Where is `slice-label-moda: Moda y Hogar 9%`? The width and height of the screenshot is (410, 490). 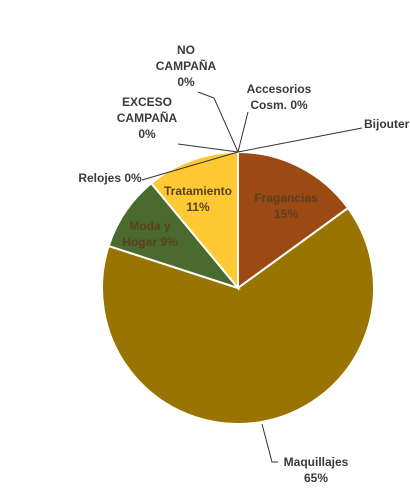 slice-label-moda: Moda y Hogar 9% is located at coordinates (150, 234).